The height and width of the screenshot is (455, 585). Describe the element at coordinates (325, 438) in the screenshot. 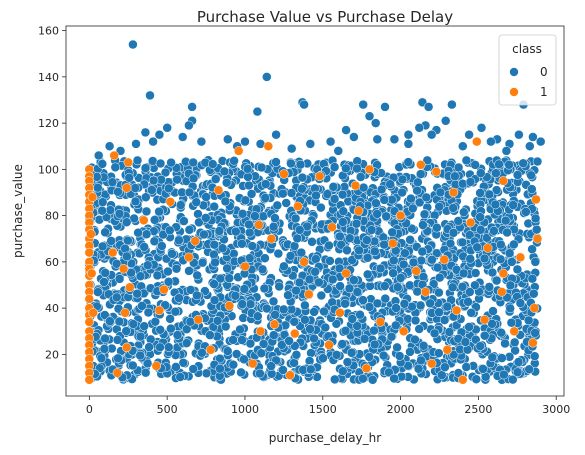

I see `x-axis-label: purchase_delay_hr` at that location.